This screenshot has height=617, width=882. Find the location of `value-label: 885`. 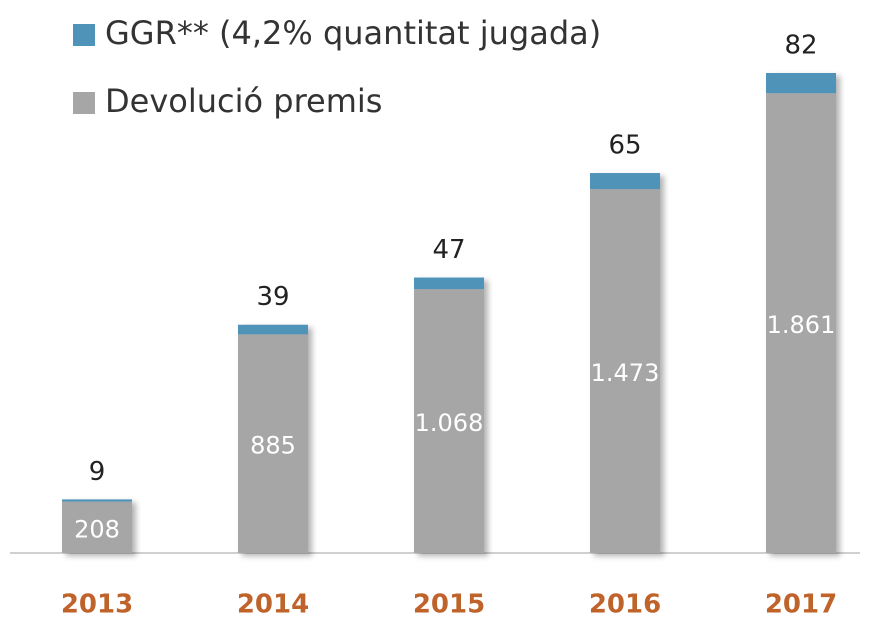

value-label: 885 is located at coordinates (273, 446).